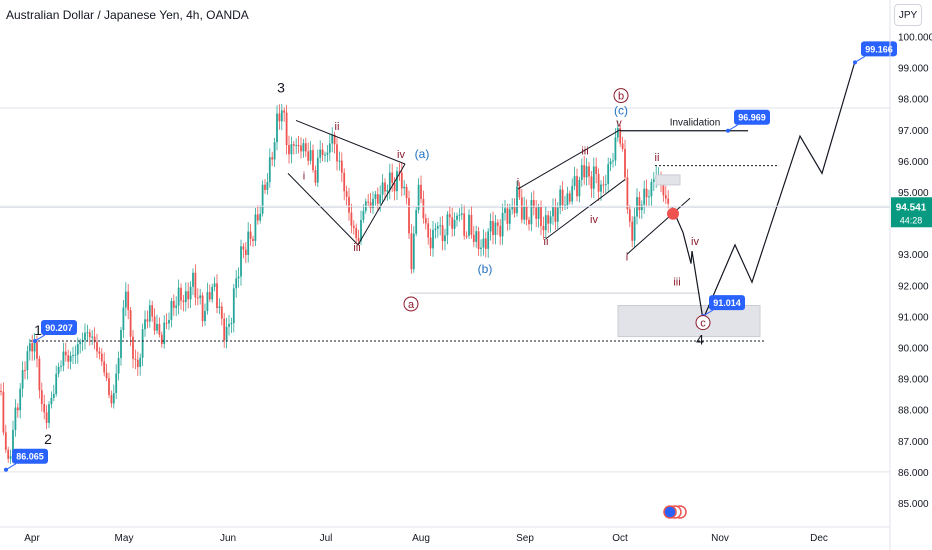  Describe the element at coordinates (281, 87) in the screenshot. I see `wave-label: 3` at that location.